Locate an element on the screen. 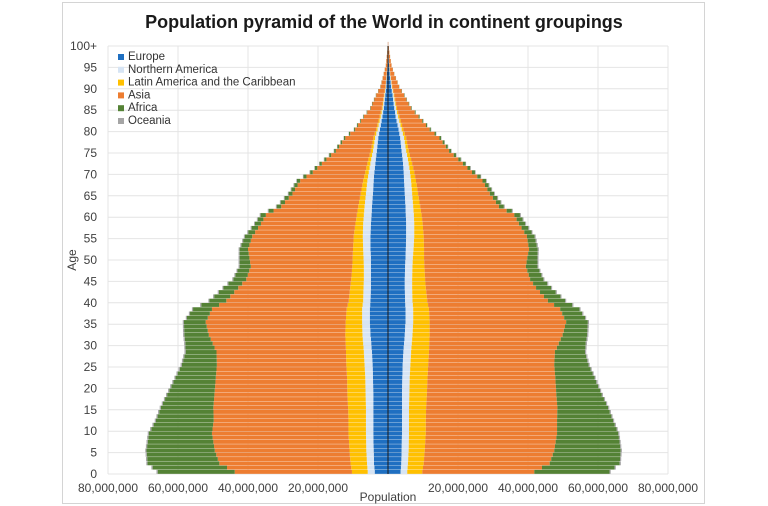 Image resolution: width=768 pixels, height=506 pixels. legend-swatch is located at coordinates (121, 108).